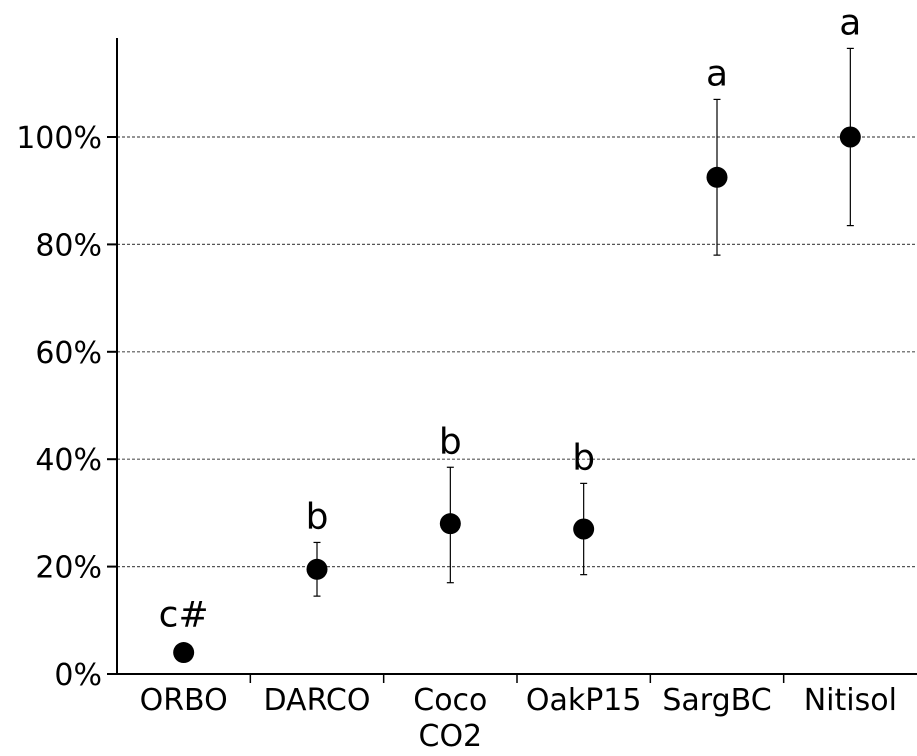  What do you see at coordinates (68, 353) in the screenshot?
I see `y-tick-label: 60%` at bounding box center [68, 353].